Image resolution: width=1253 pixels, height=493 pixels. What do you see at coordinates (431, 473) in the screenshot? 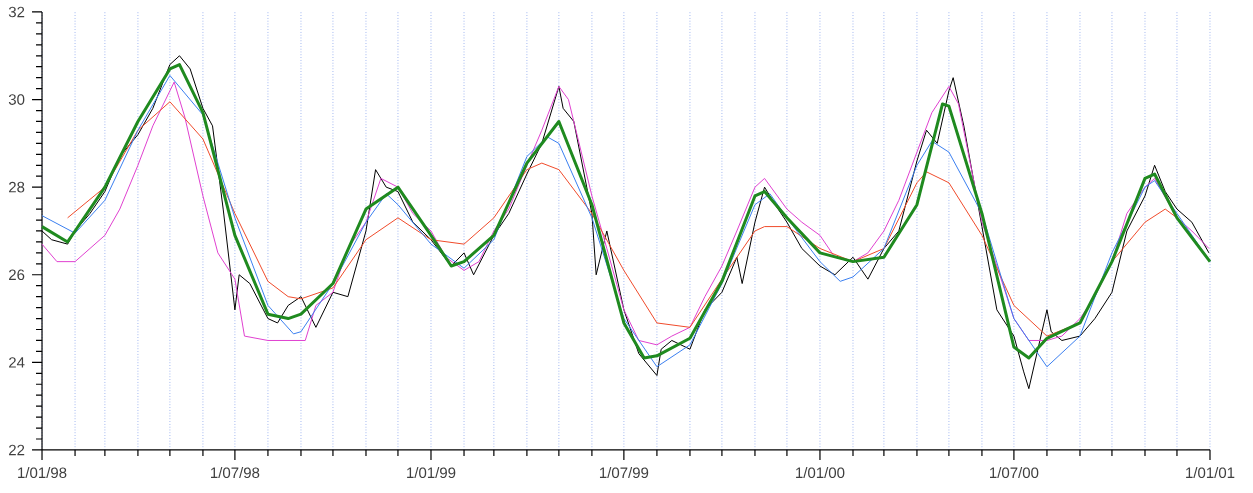
I see `x-tick-label: 1/01/99` at bounding box center [431, 473].